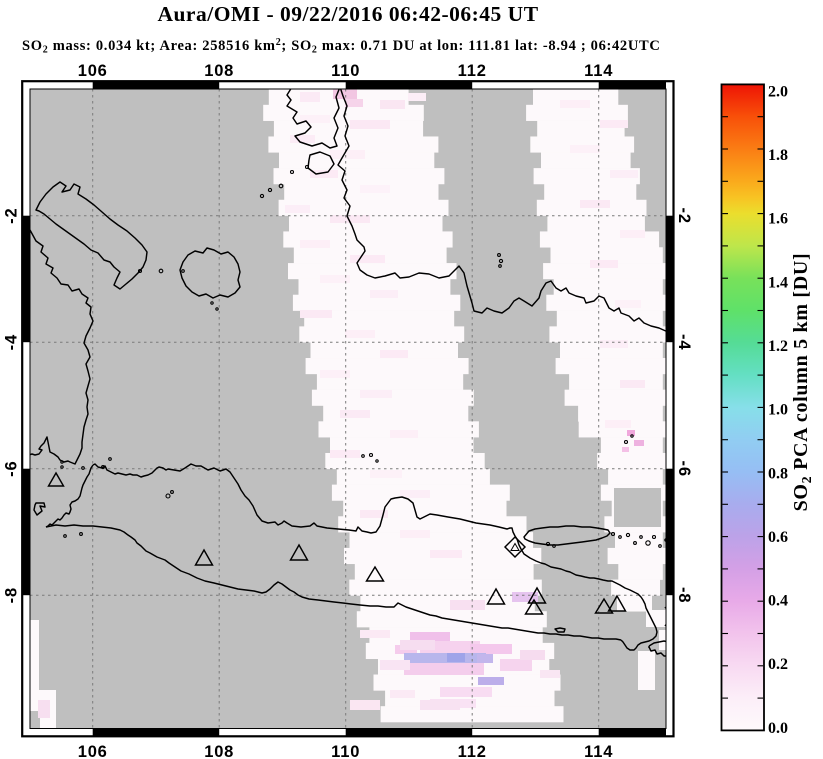 The width and height of the screenshot is (823, 759). What do you see at coordinates (802, 382) in the screenshot?
I see `svg-text: SO2 PCA column 5 km [DU]` at bounding box center [802, 382].